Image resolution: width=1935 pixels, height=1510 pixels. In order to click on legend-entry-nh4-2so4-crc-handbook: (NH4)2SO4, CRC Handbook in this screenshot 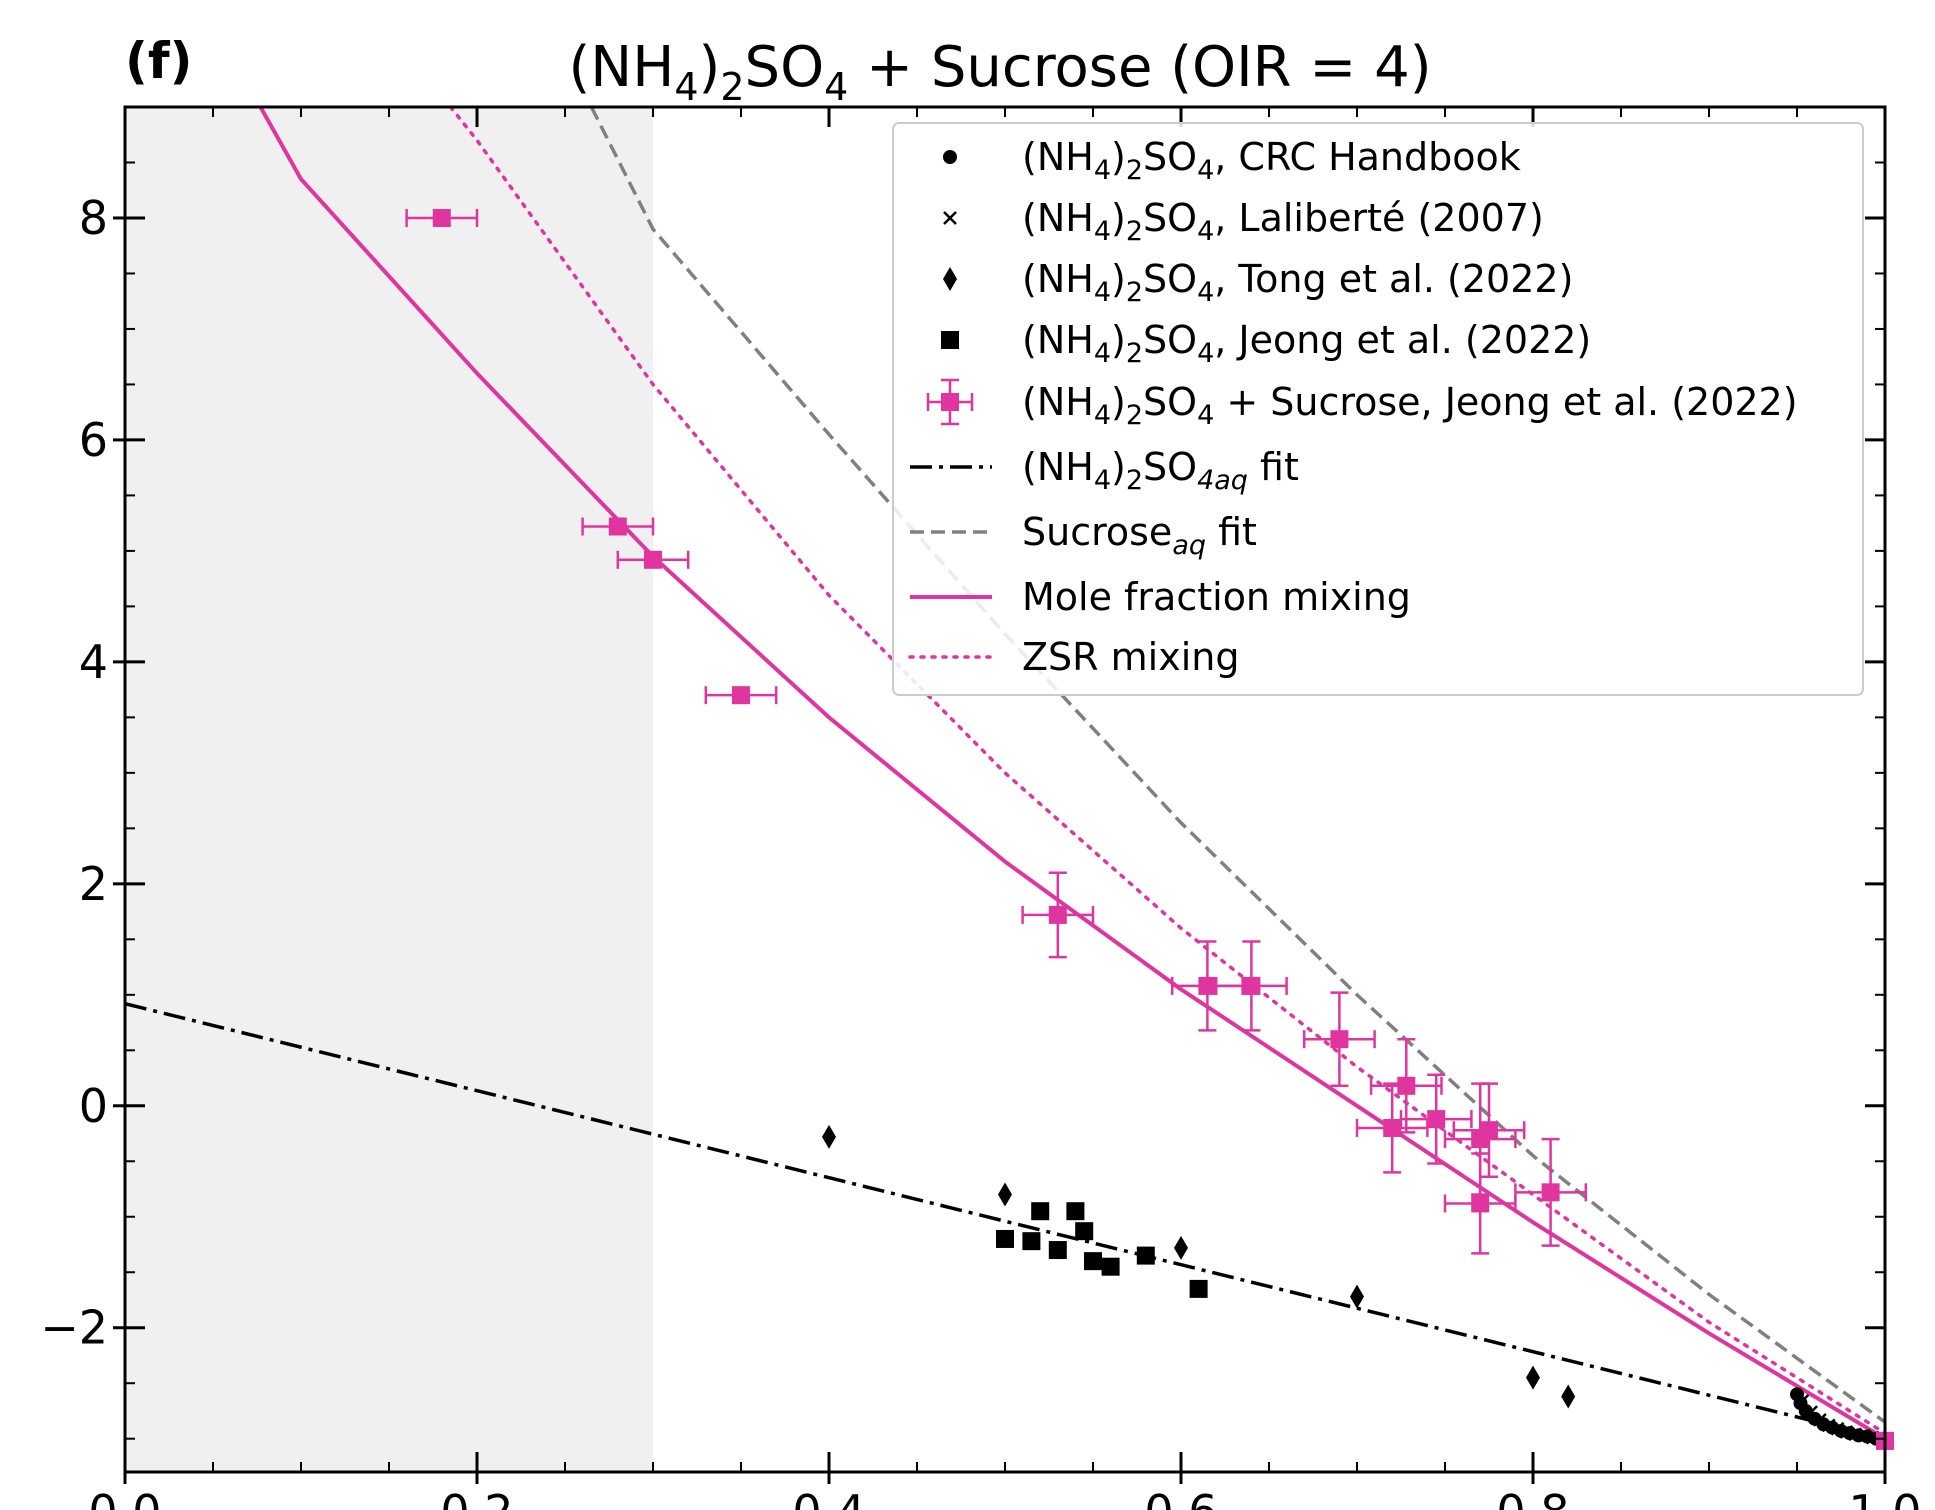, I will do `click(1232, 160)`.